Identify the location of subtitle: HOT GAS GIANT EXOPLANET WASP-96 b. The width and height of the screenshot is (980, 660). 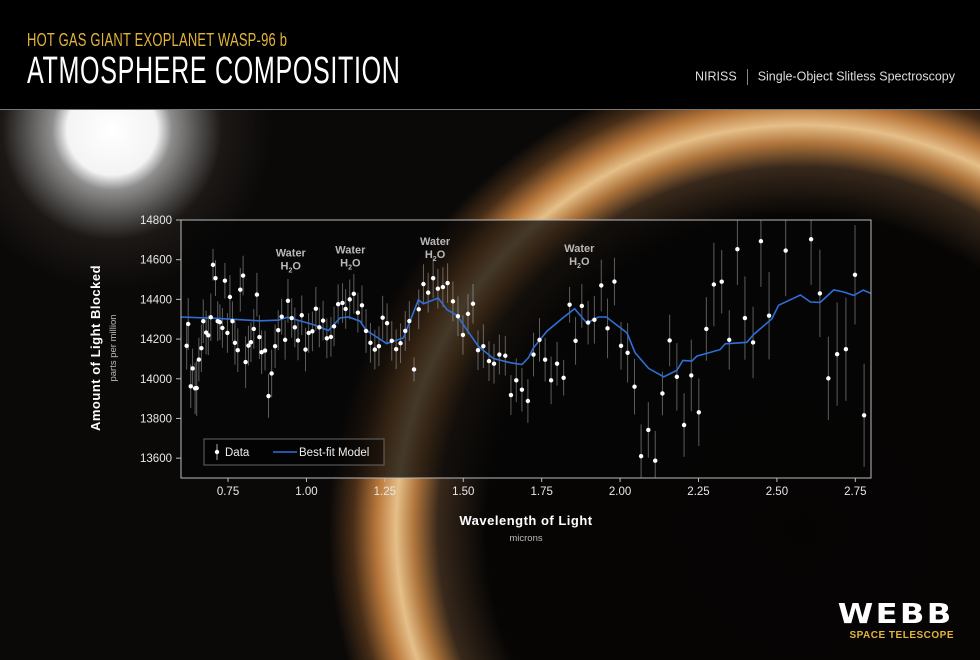
(157, 40).